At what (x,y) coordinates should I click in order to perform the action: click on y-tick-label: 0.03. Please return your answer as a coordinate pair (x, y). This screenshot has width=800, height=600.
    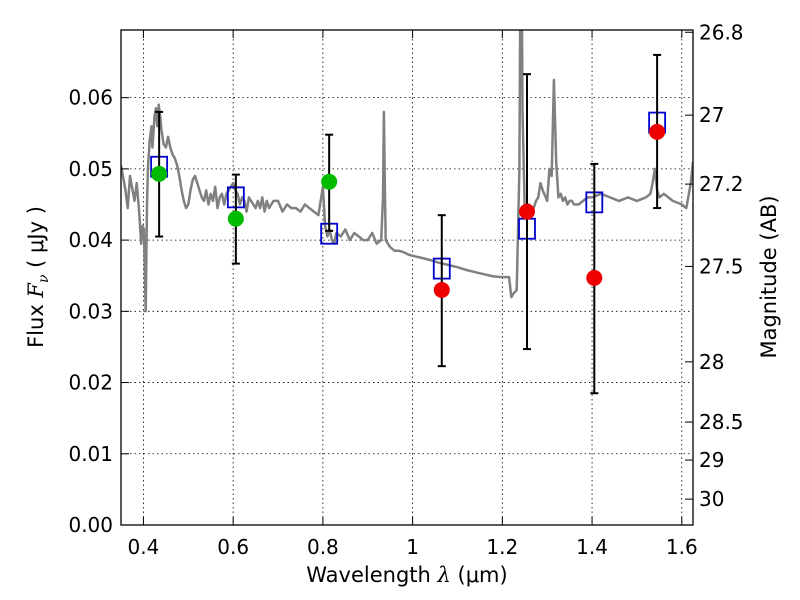
    Looking at the image, I should click on (90, 311).